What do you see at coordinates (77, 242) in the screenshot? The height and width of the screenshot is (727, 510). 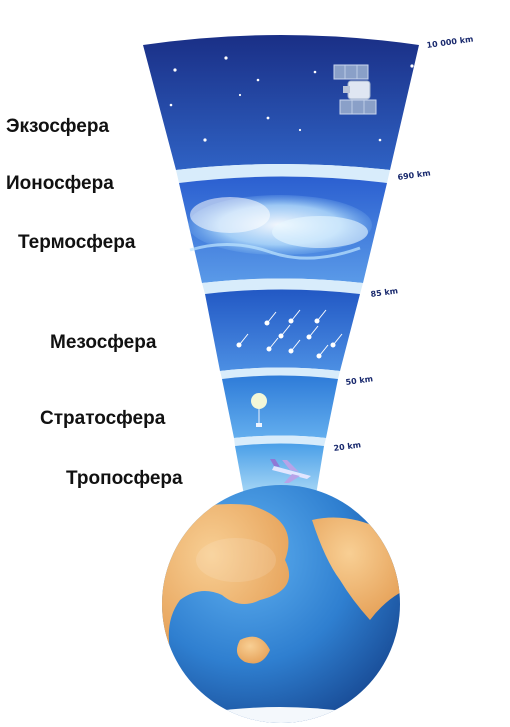 I see `layer-label-thermosphere: Термосфера` at bounding box center [77, 242].